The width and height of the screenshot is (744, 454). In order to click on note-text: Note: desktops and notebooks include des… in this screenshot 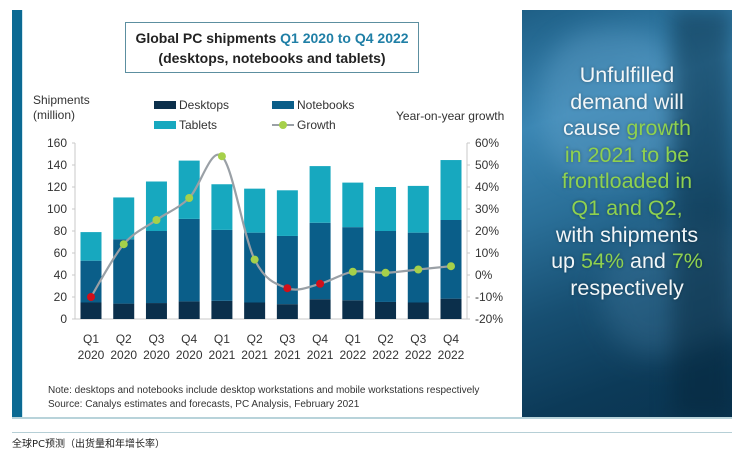, I will do `click(264, 390)`.